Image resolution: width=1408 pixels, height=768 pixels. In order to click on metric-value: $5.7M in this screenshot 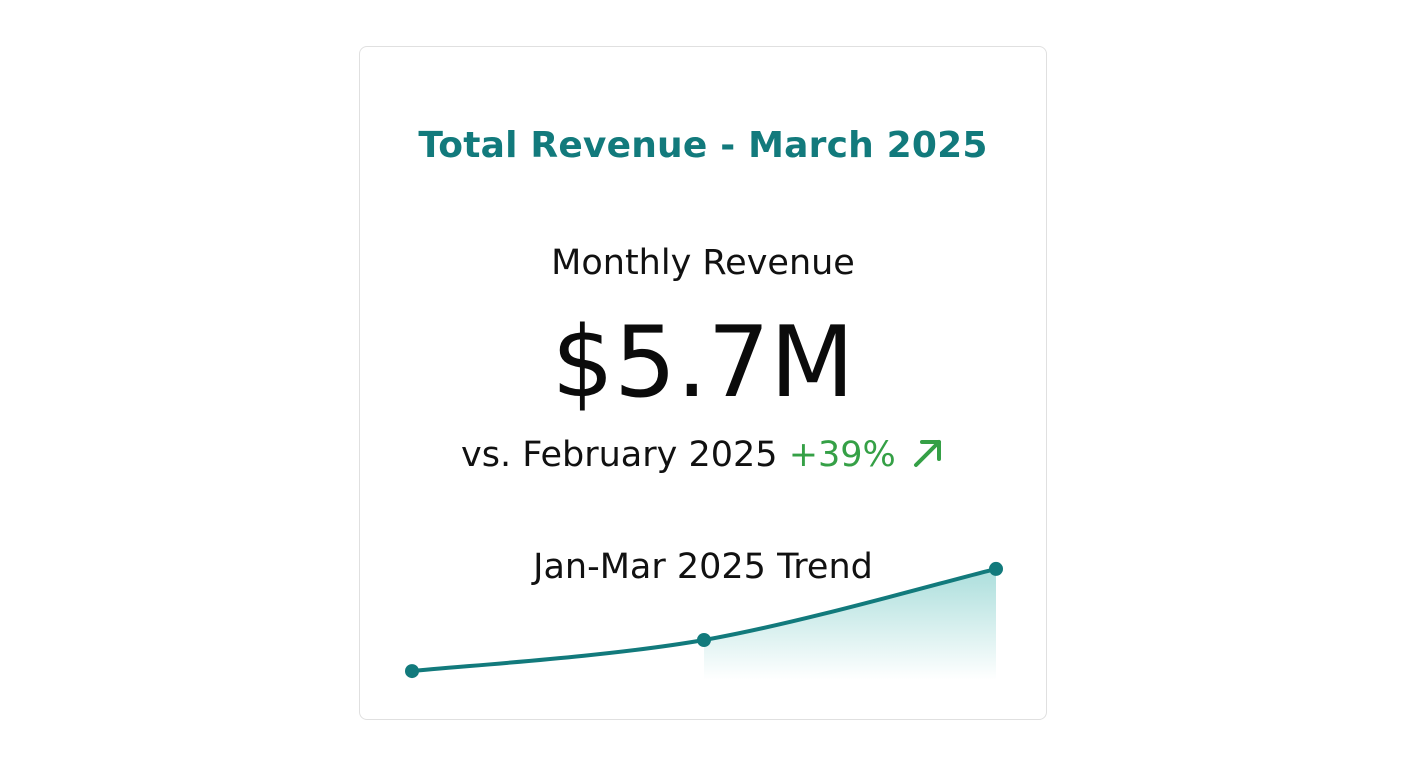, I will do `click(703, 363)`.